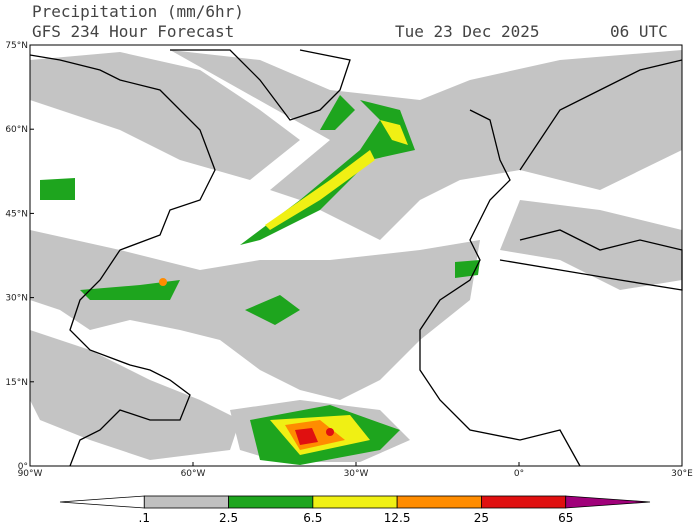  I want to click on colorbar-label: 2.5, so click(228, 518).